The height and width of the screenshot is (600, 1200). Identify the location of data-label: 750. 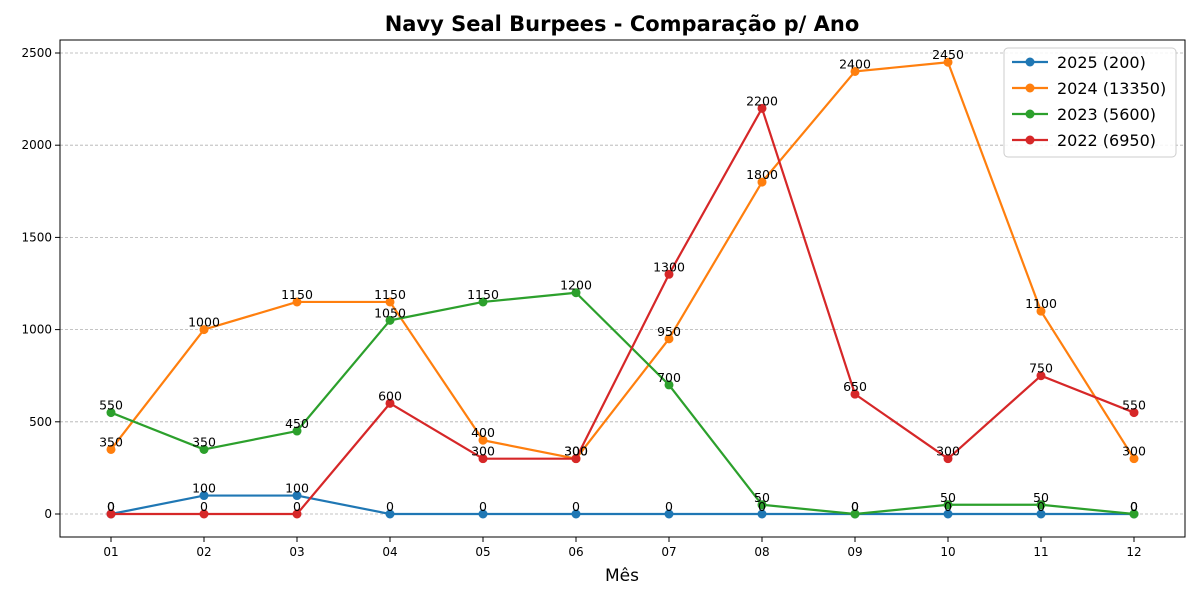
(1041, 368).